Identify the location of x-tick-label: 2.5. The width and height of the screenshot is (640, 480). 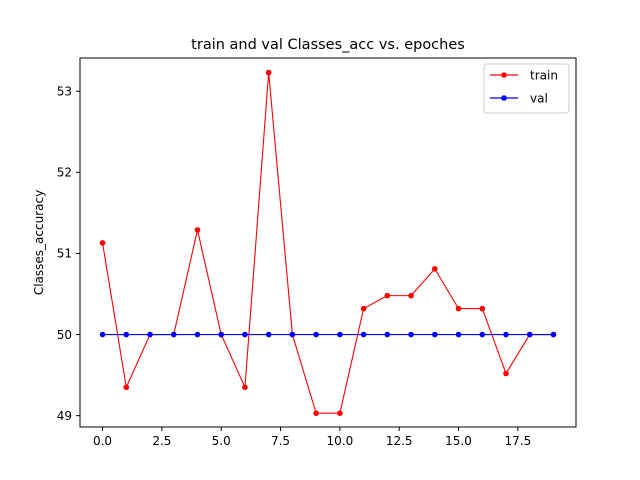
(161, 441).